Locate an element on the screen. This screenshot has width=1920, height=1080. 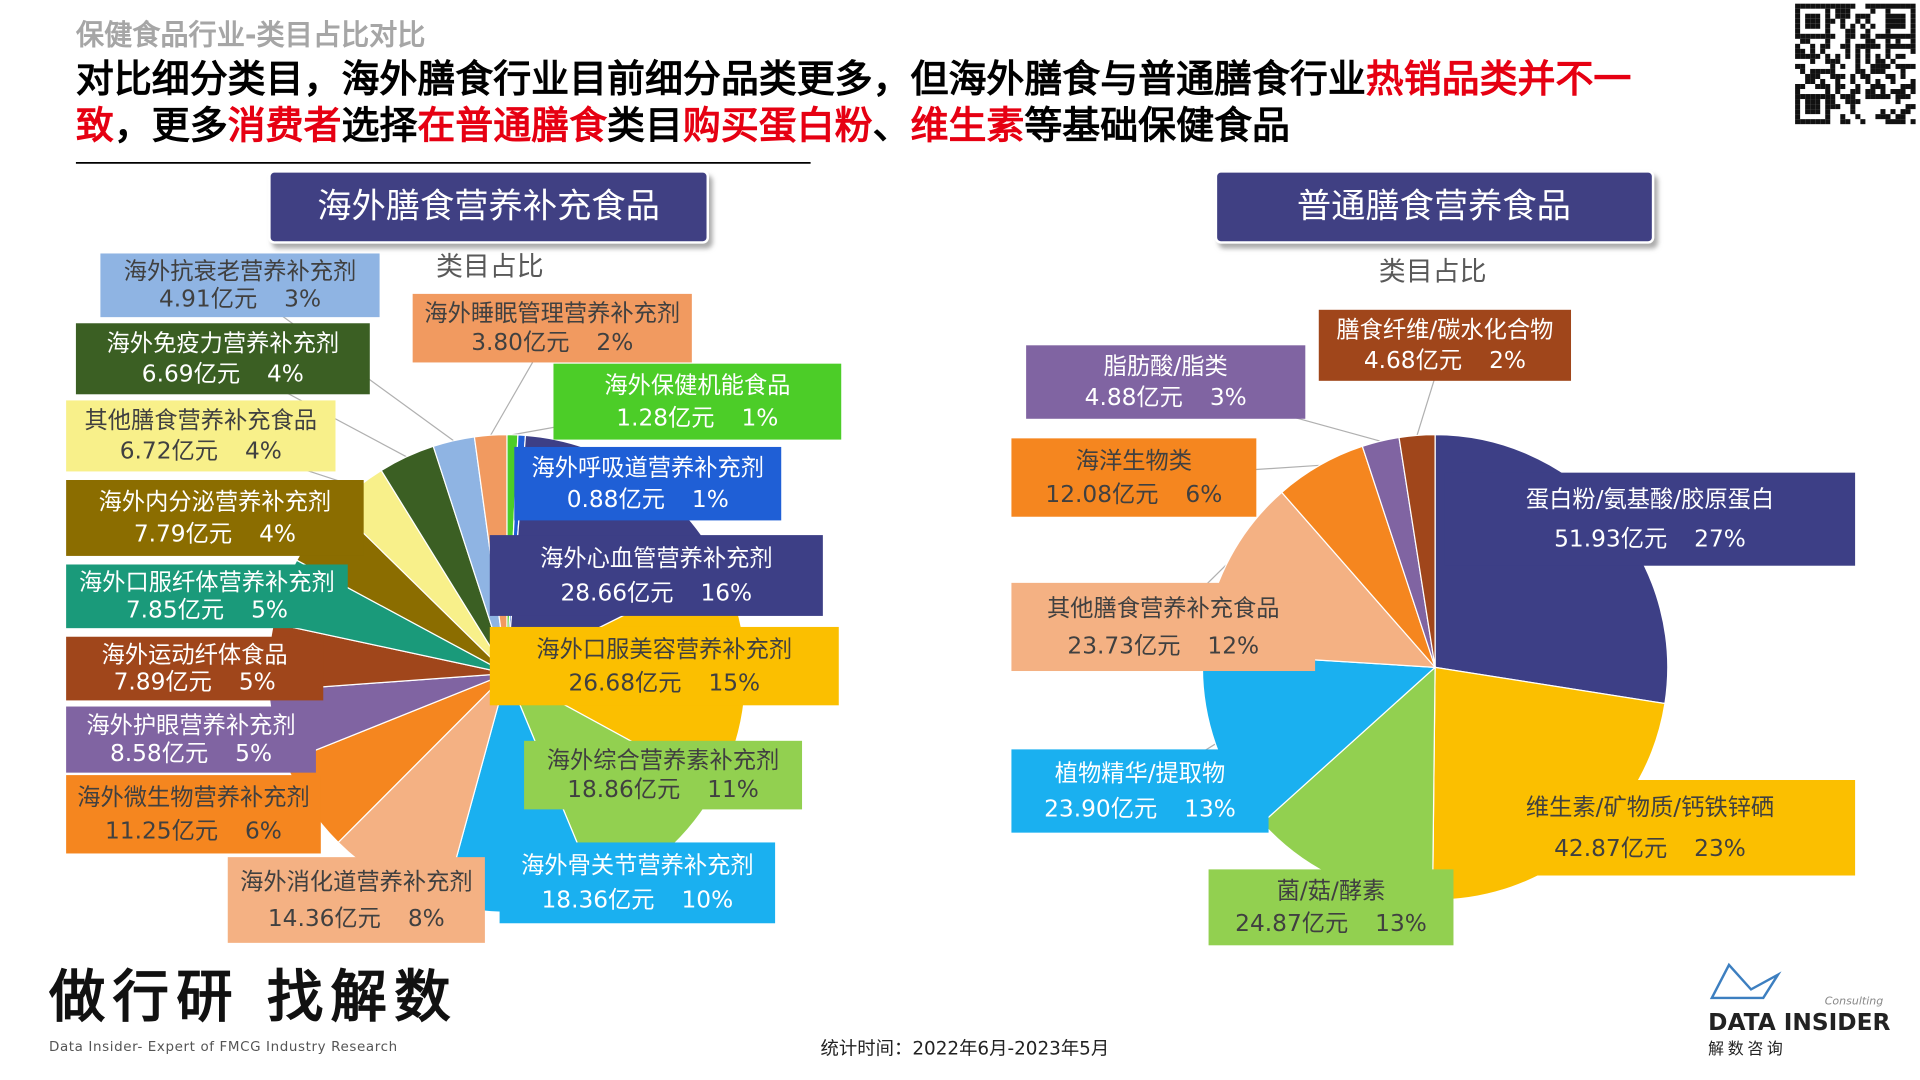
label-category: 蛋白粉/氨基酸/胶原蛋白 is located at coordinates (1650, 499).